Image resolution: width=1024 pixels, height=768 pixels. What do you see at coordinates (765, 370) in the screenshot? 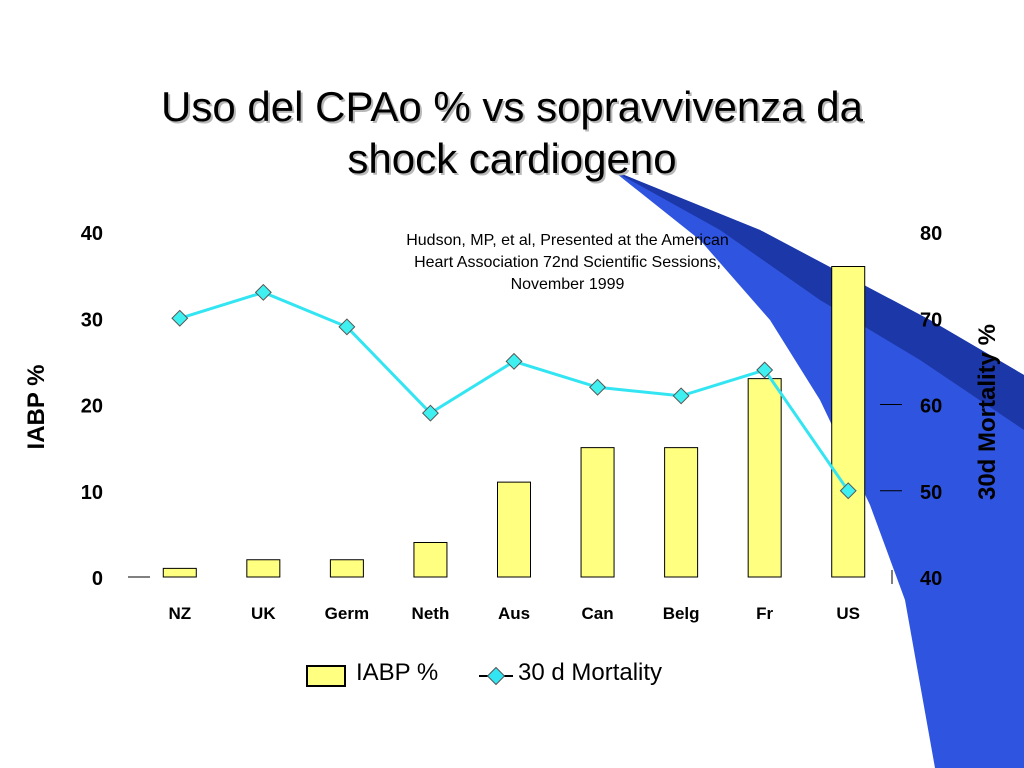
I see `mortality-point-fr` at bounding box center [765, 370].